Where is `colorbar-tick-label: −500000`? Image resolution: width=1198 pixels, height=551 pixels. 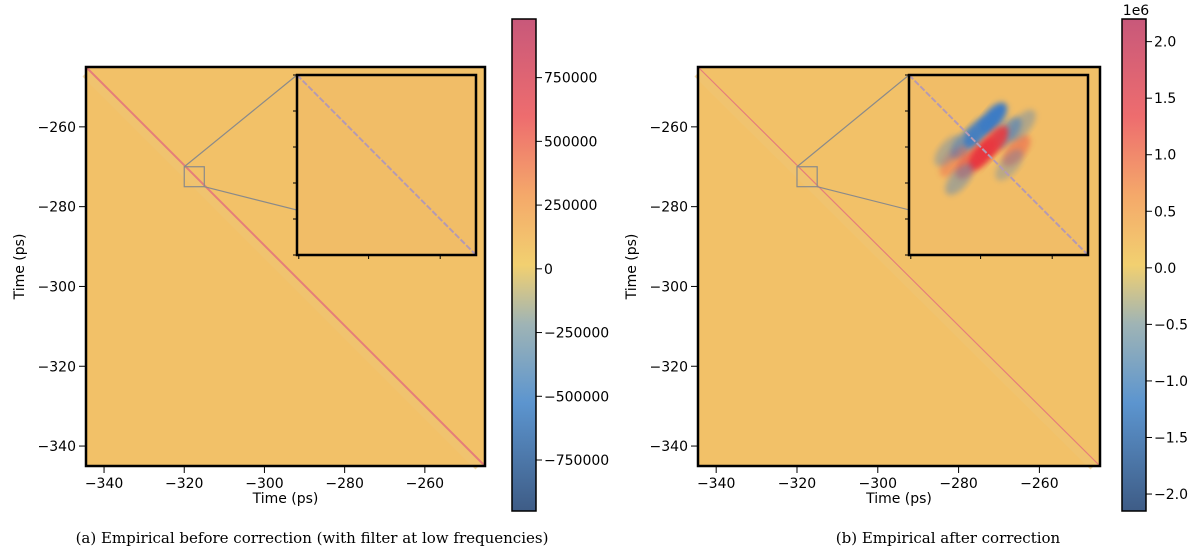
colorbar-tick-label: −500000 is located at coordinates (576, 397).